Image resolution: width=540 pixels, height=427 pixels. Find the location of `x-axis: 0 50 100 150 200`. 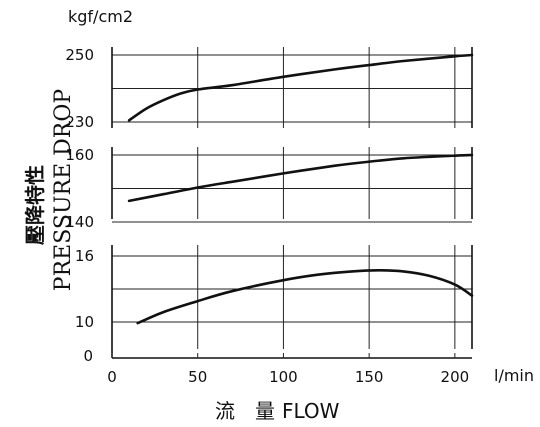

x-axis: 0 50 100 150 200 is located at coordinates (289, 367).